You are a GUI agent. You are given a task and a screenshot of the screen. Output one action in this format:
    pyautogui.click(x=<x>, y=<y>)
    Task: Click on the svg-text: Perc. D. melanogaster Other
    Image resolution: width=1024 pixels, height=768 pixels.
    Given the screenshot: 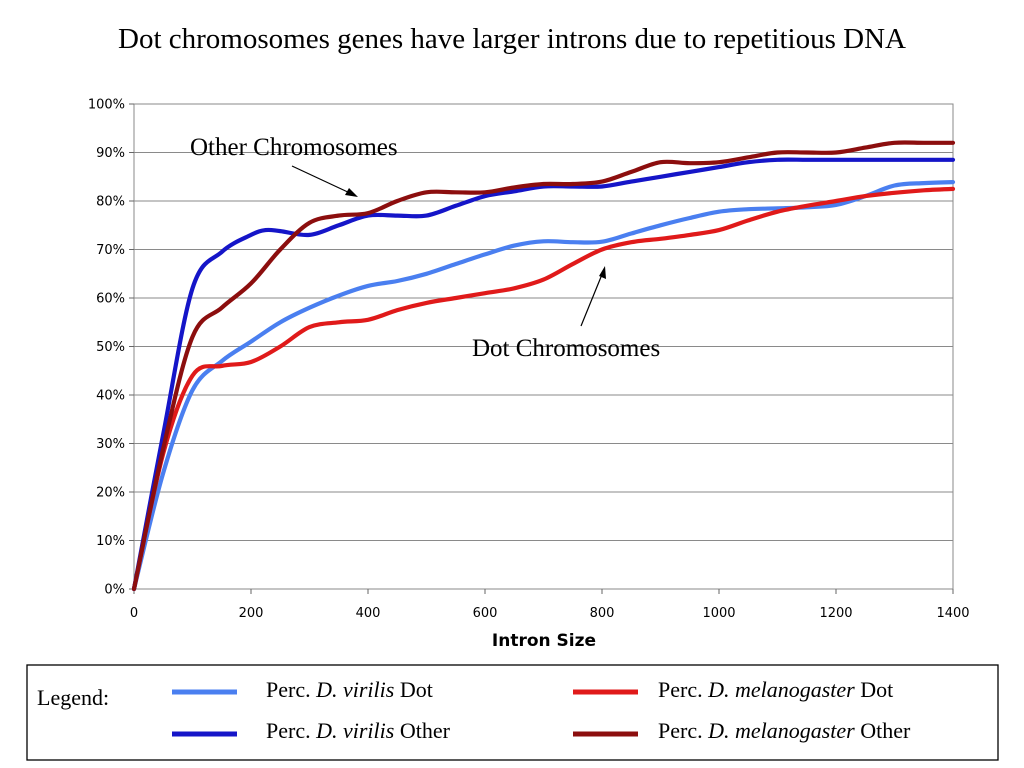 What is the action you would take?
    pyautogui.click(x=784, y=730)
    